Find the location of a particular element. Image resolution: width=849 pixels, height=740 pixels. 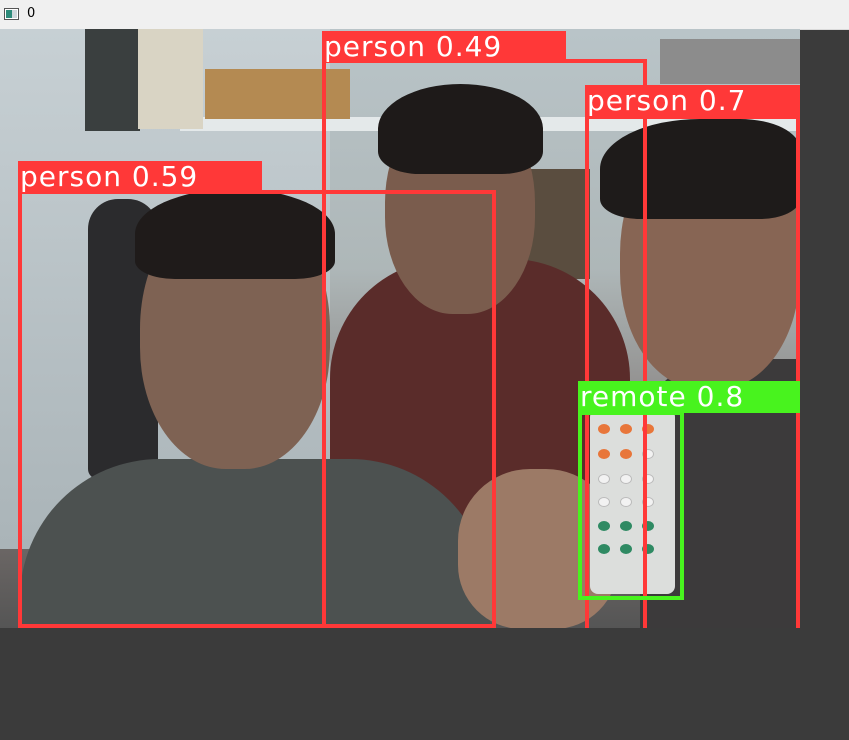

detection-label-person-right: person 0.7 is located at coordinates (692, 101).